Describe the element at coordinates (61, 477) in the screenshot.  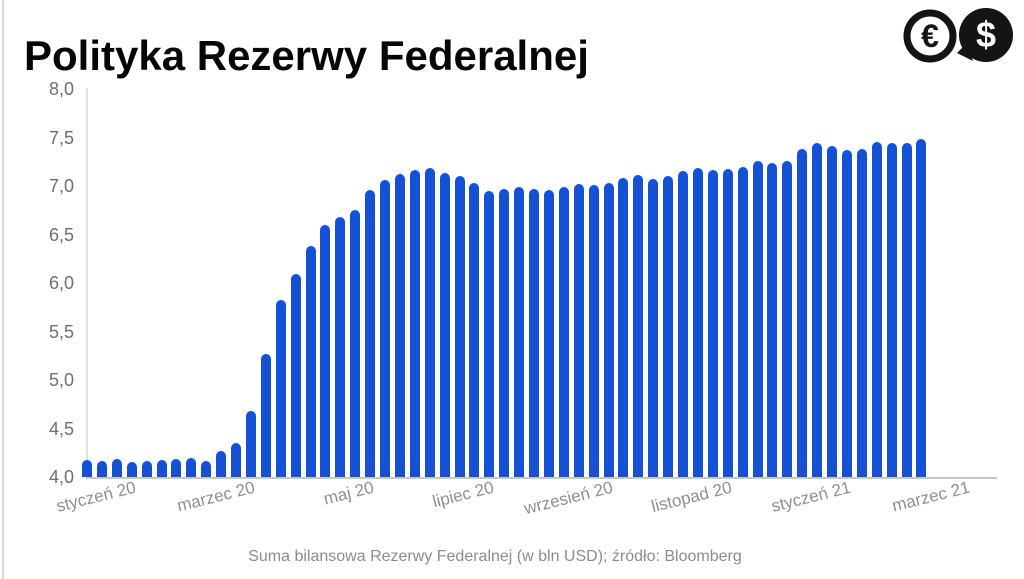
I see `y-tick-label: 4,0` at that location.